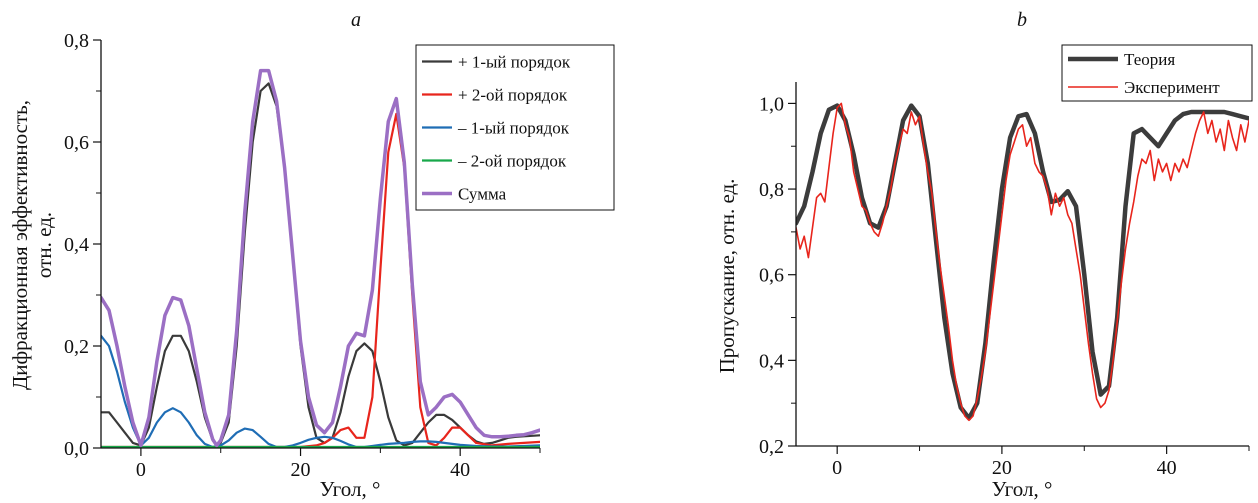 This screenshot has width=1258, height=503. Describe the element at coordinates (1022, 20) in the screenshot. I see `panel-label-b: b` at that location.